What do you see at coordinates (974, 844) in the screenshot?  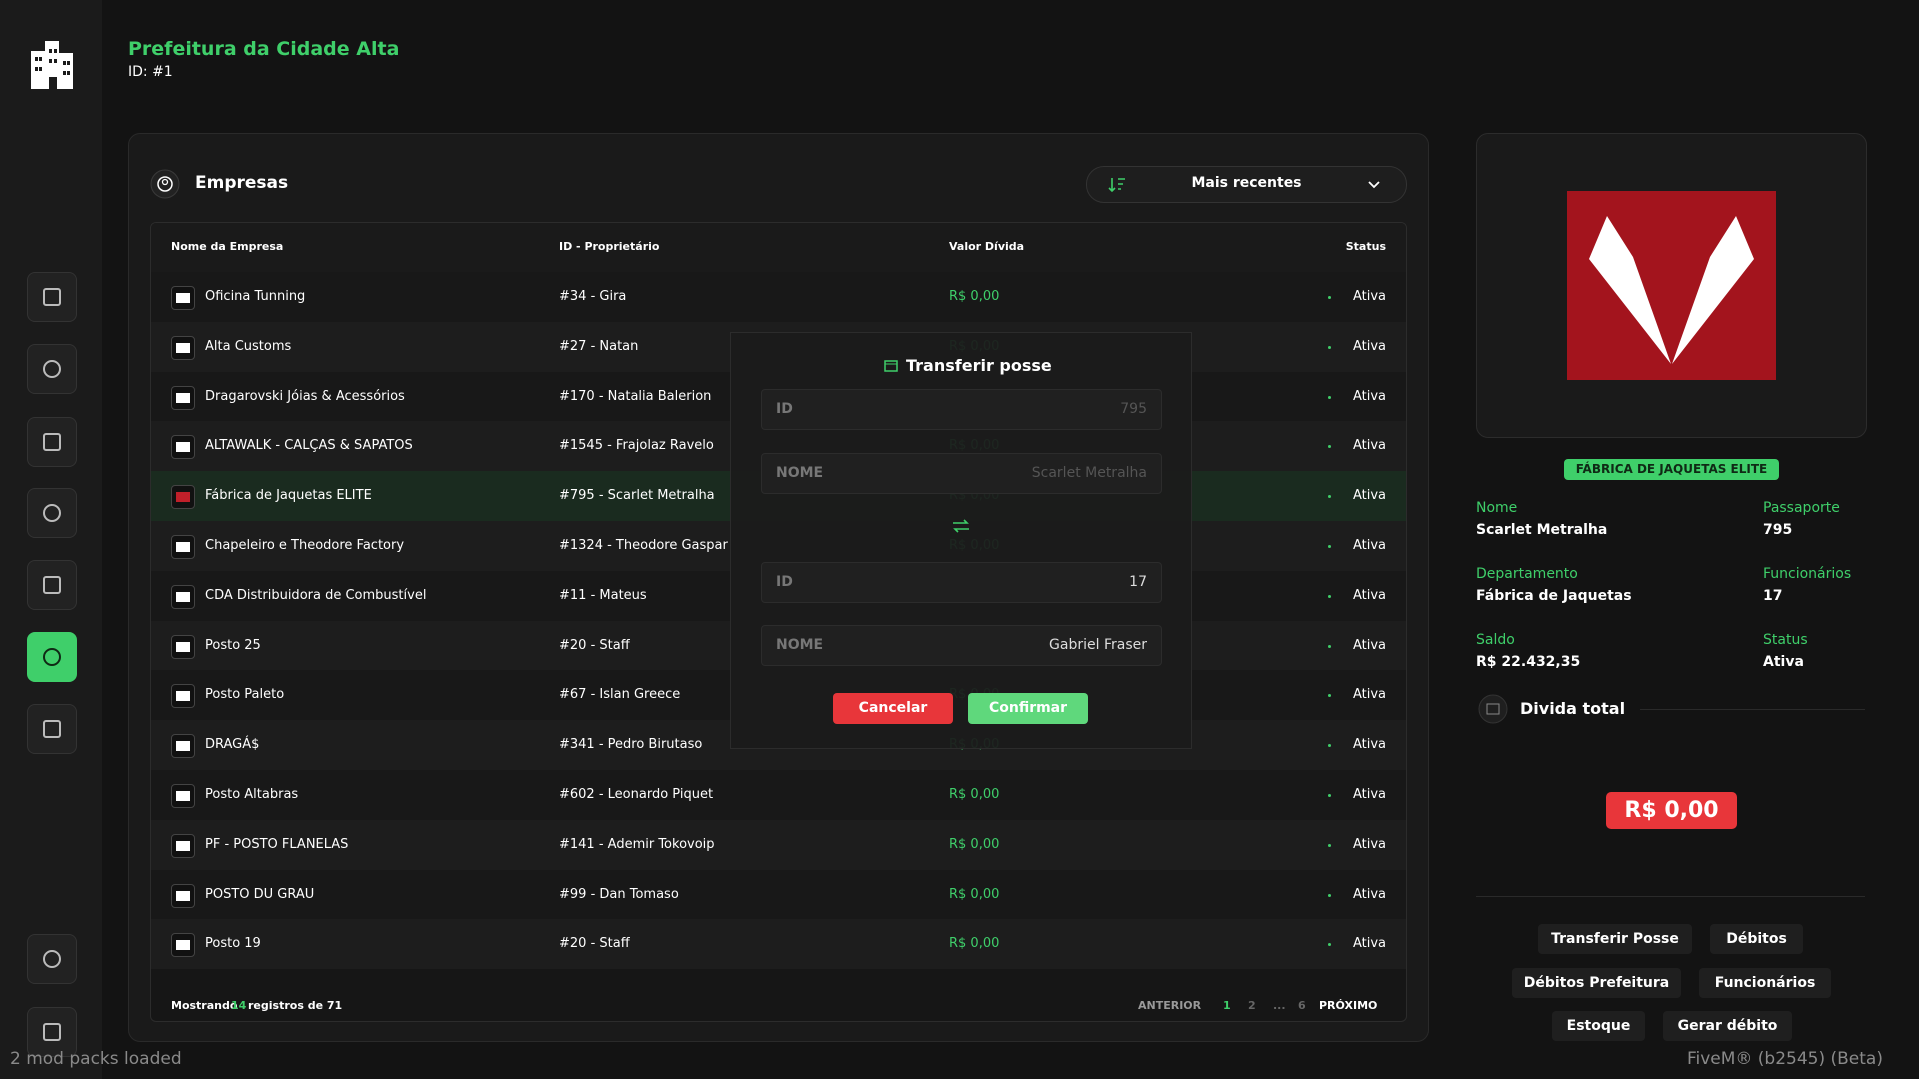 I see `debt: R$ 0,00` at bounding box center [974, 844].